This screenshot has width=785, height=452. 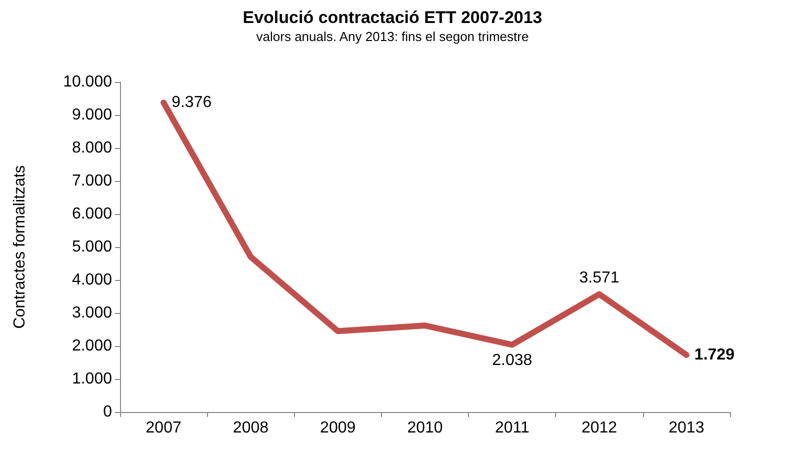 What do you see at coordinates (512, 361) in the screenshot?
I see `data-label: 2.038` at bounding box center [512, 361].